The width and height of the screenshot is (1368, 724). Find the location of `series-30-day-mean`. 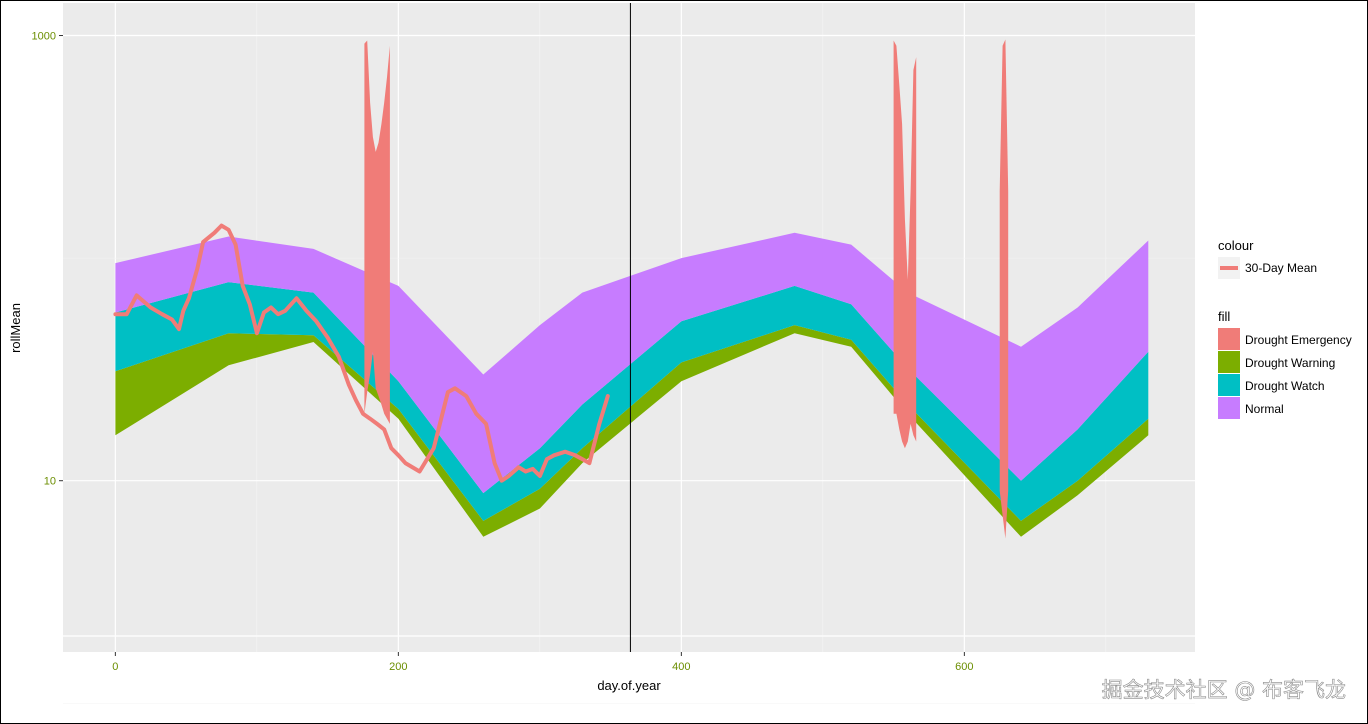

series-30-day-mean is located at coordinates (361, 353).